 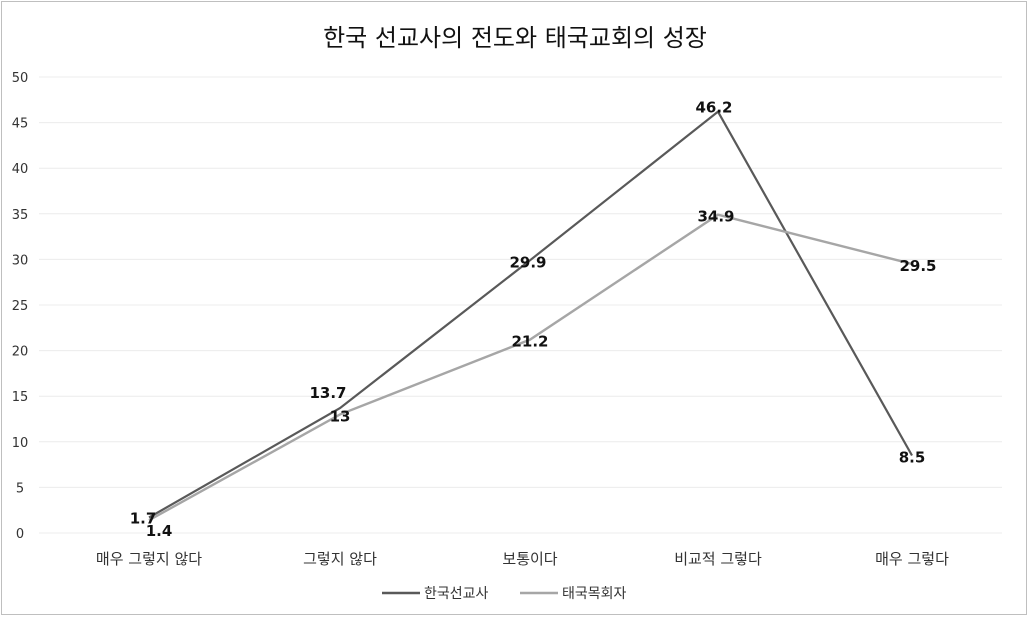 I want to click on y-tick-label: 0, so click(x=20, y=534).